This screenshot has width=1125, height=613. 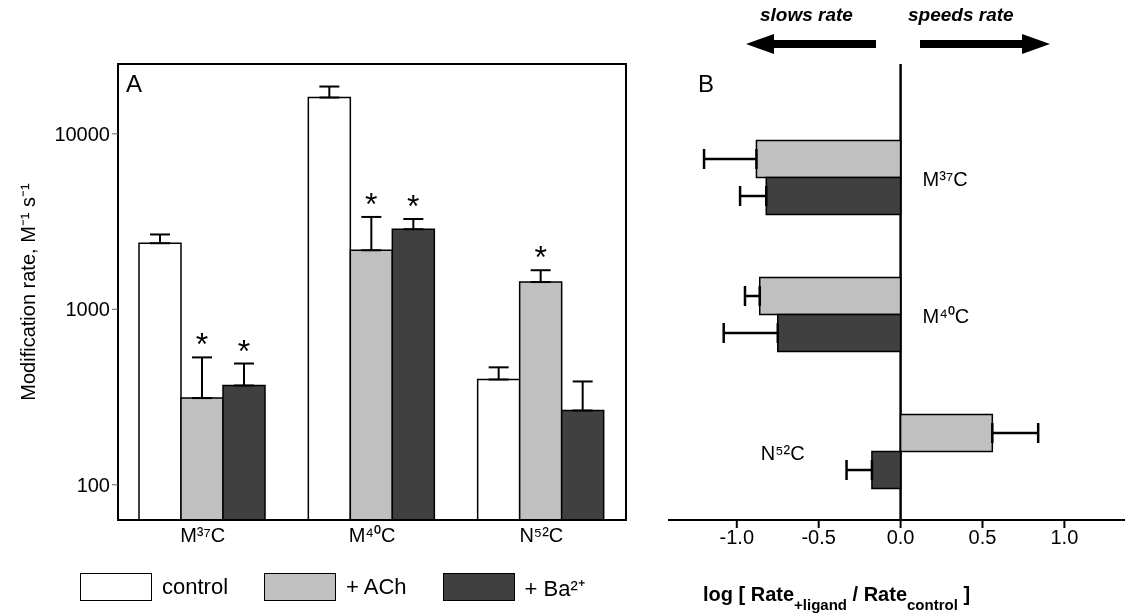 What do you see at coordinates (1064, 537) in the screenshot?
I see `x-tick-label: 1.0` at bounding box center [1064, 537].